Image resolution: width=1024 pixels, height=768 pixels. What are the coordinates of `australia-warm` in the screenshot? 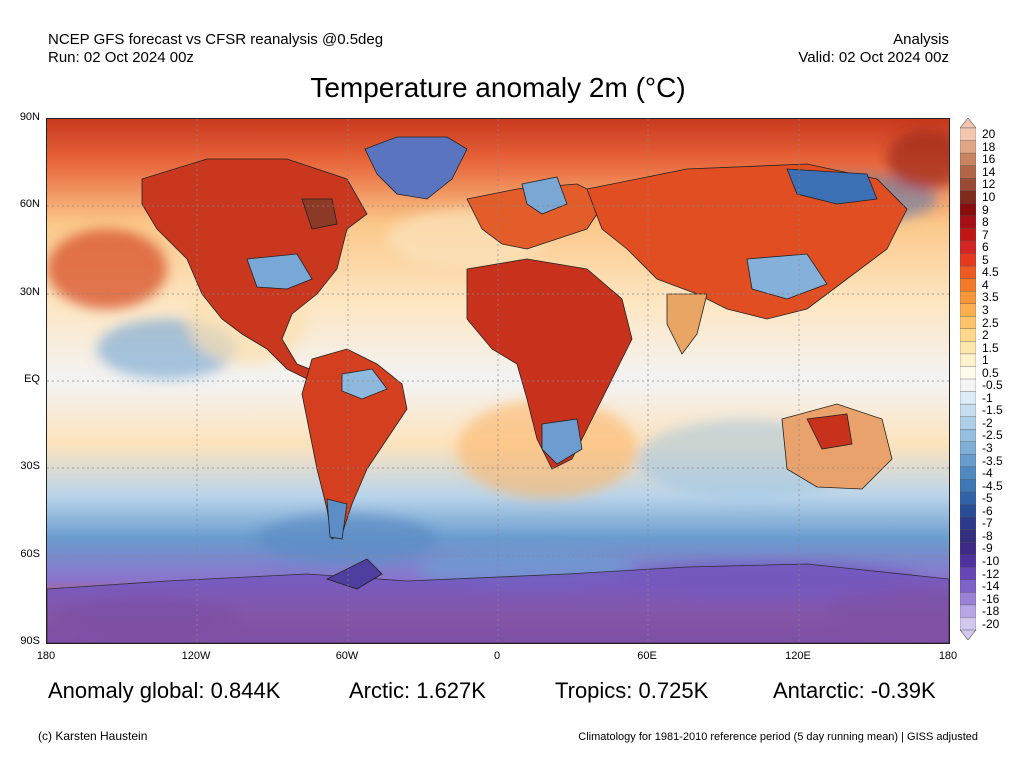 It's located at (829, 431).